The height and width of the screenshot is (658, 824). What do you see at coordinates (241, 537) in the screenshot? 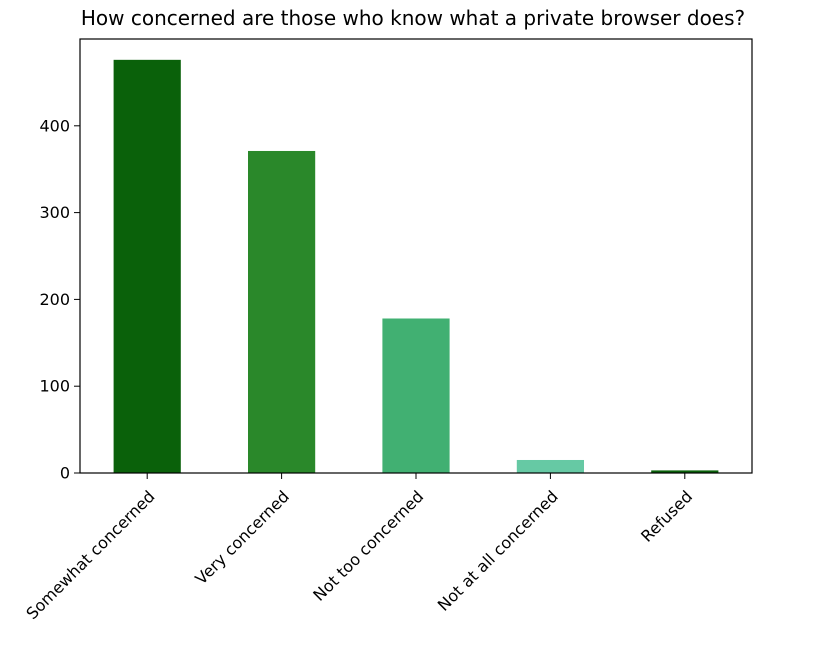
I see `x-tick-label: Very concerned` at bounding box center [241, 537].